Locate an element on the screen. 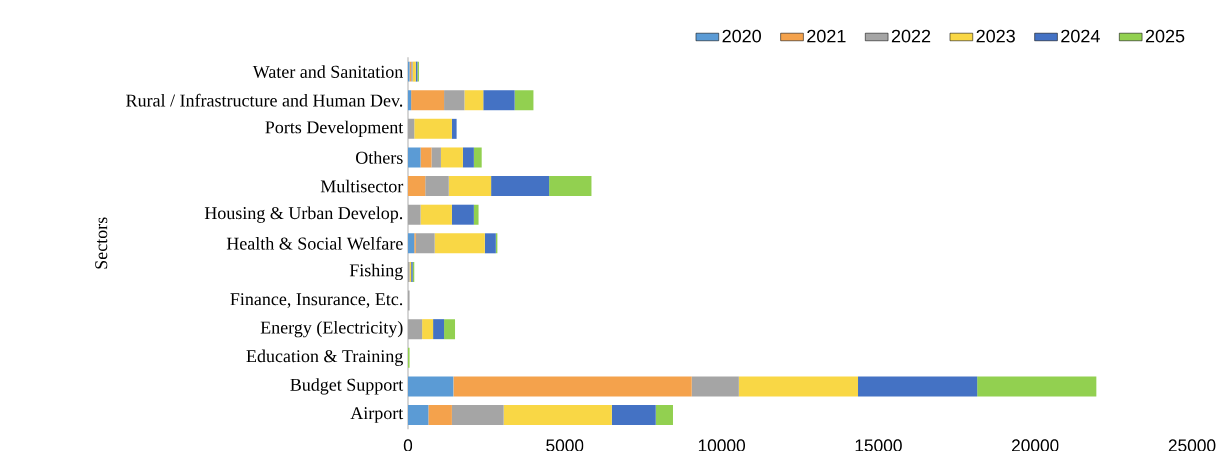  x-tick-label: 20000 is located at coordinates (1035, 445).